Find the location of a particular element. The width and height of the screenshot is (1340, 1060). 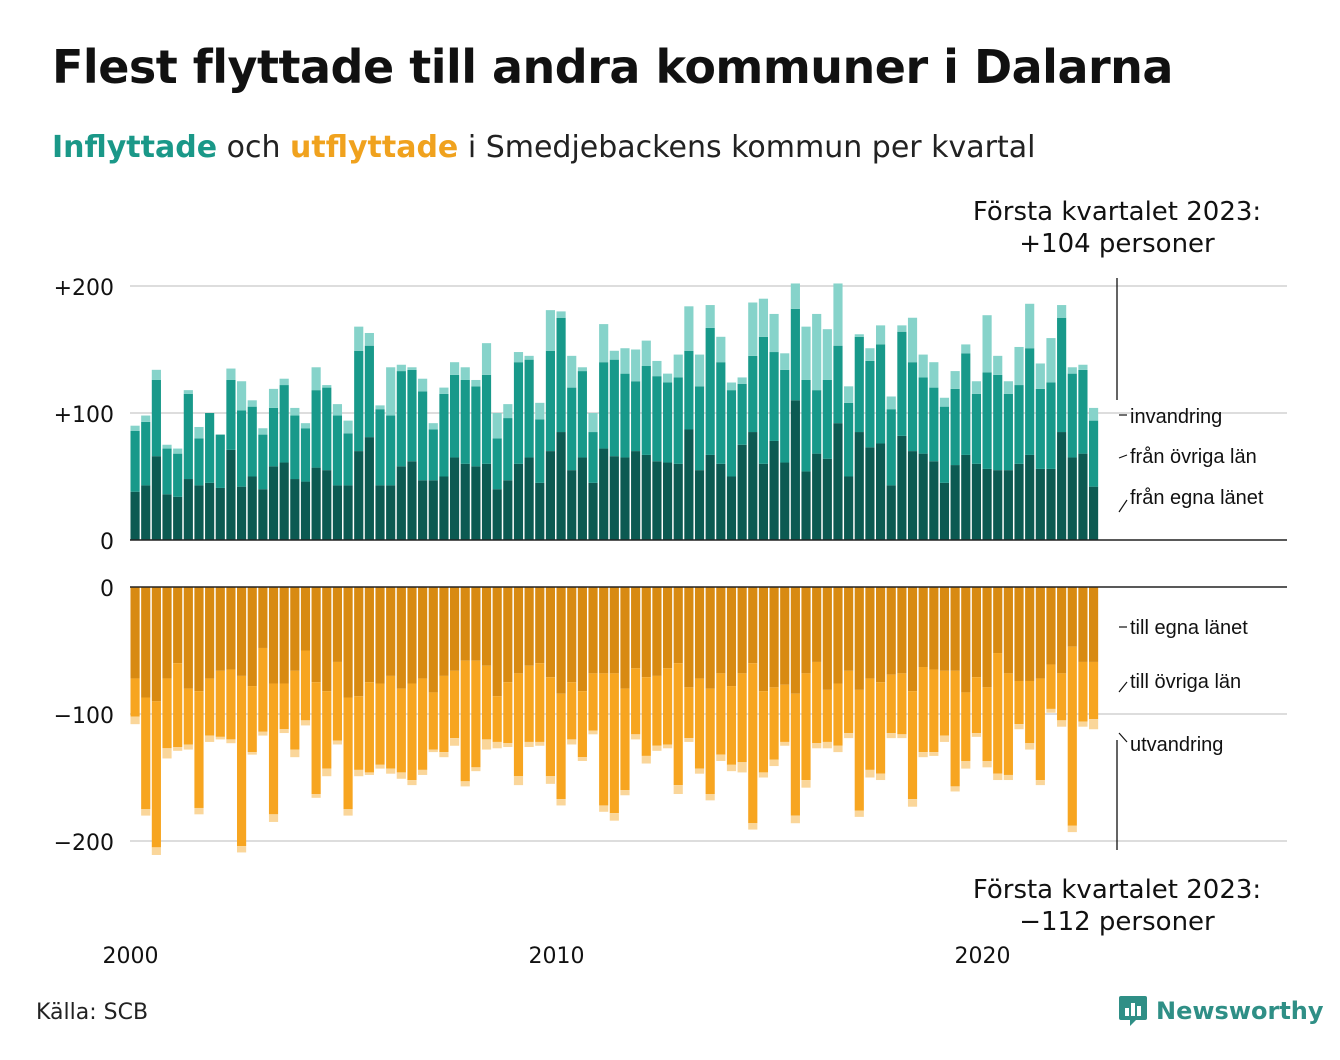

series-label: från övriga län is located at coordinates (1193, 457).